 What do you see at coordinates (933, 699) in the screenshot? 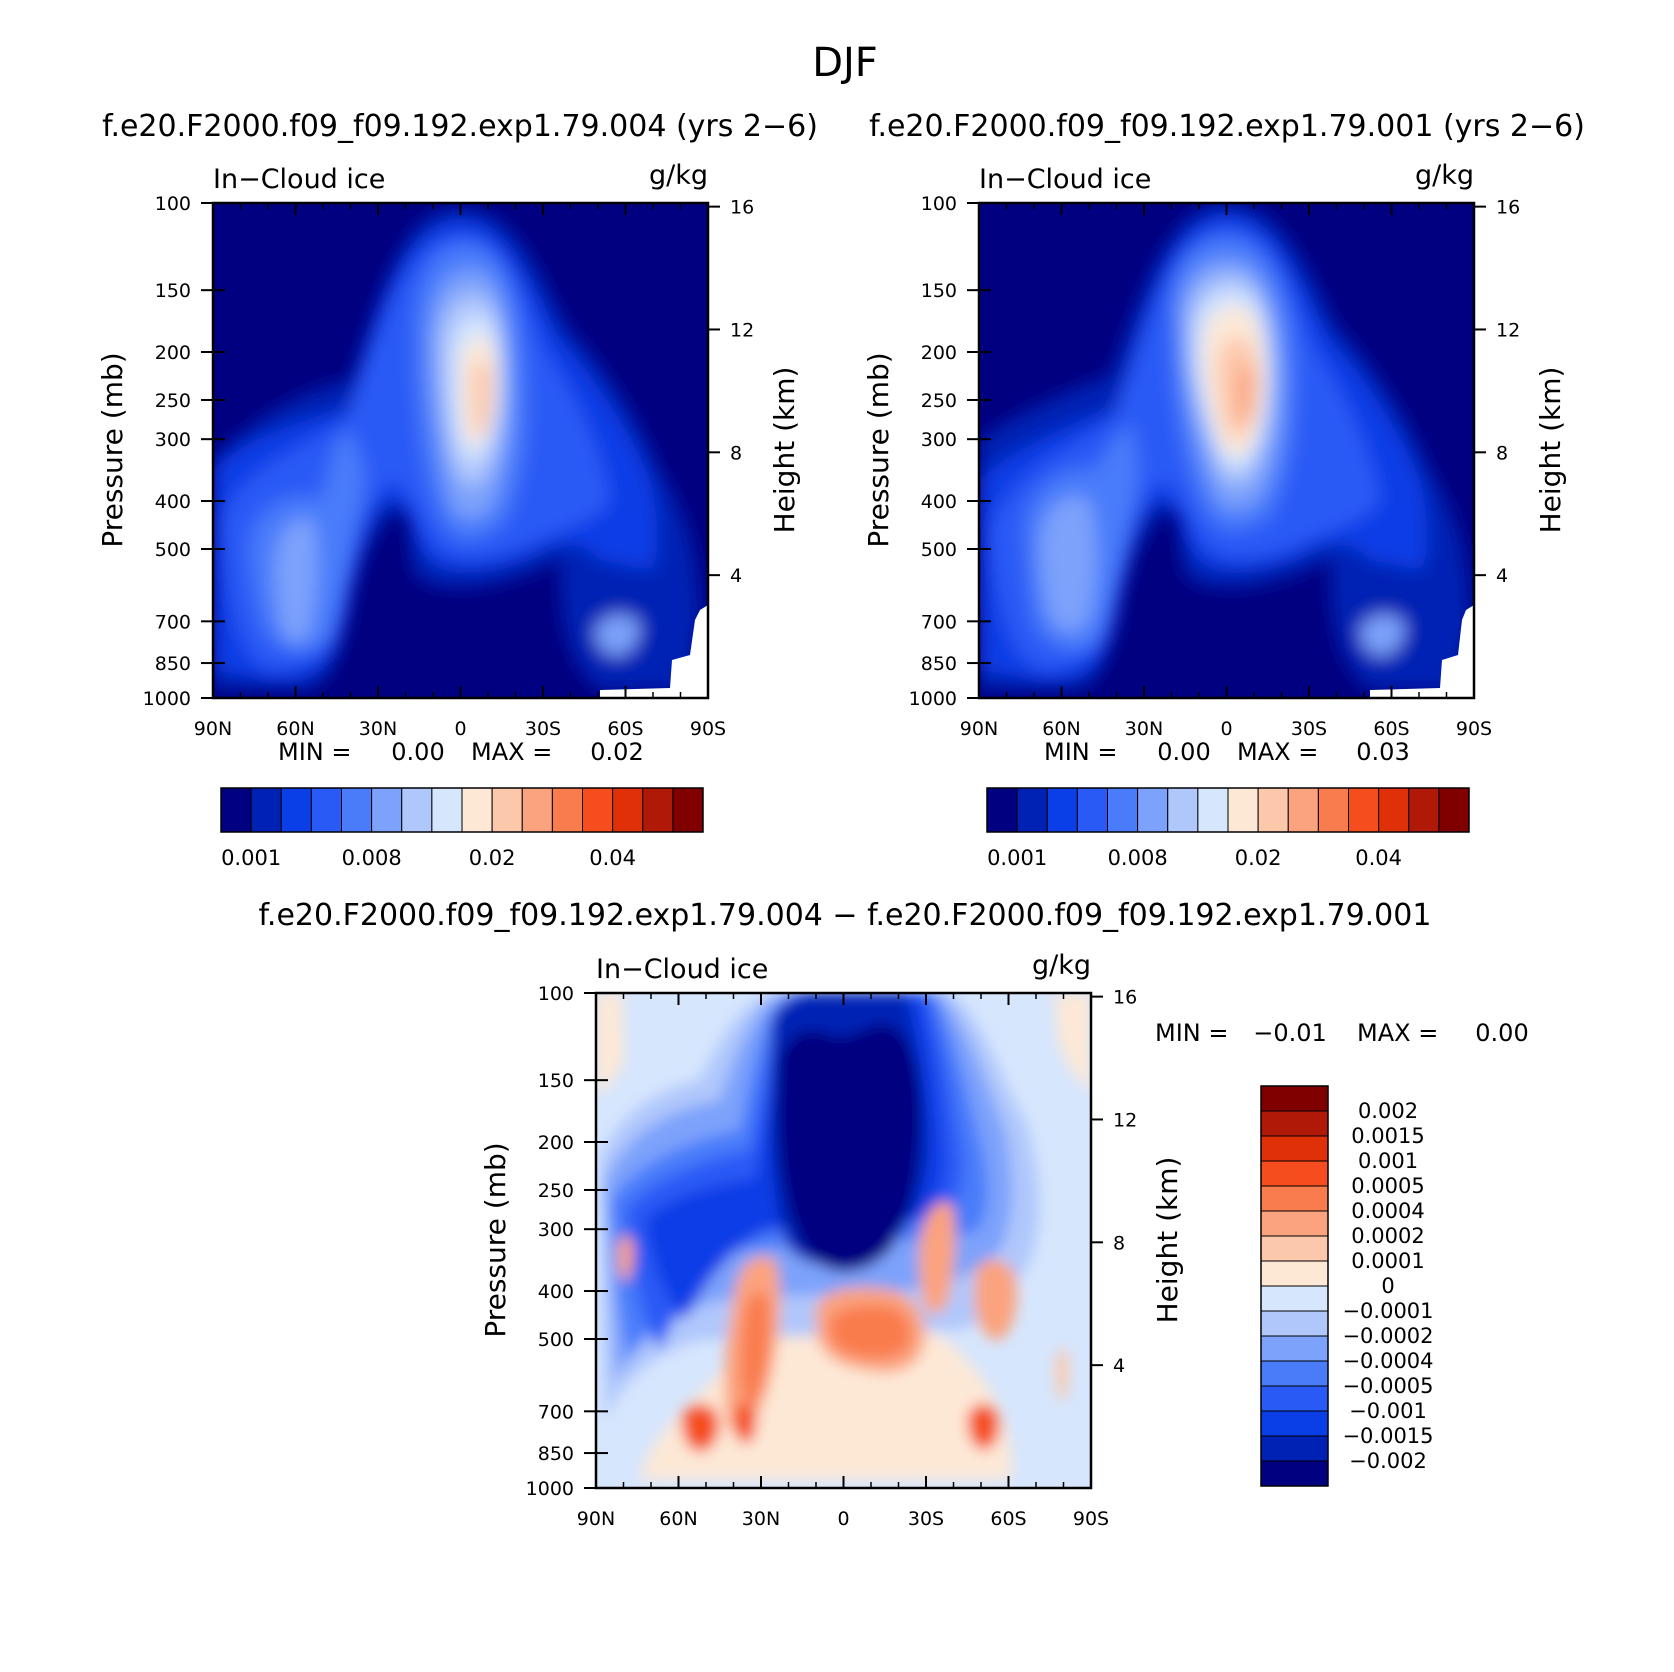
I see `panel-b-y-tick-label: 1000` at bounding box center [933, 699].